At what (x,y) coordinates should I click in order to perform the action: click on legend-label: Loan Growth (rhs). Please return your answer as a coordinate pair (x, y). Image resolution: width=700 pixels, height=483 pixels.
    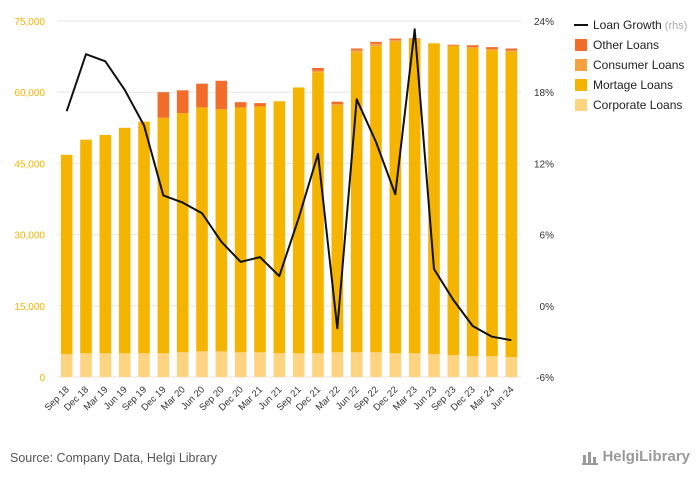
    Looking at the image, I should click on (640, 25).